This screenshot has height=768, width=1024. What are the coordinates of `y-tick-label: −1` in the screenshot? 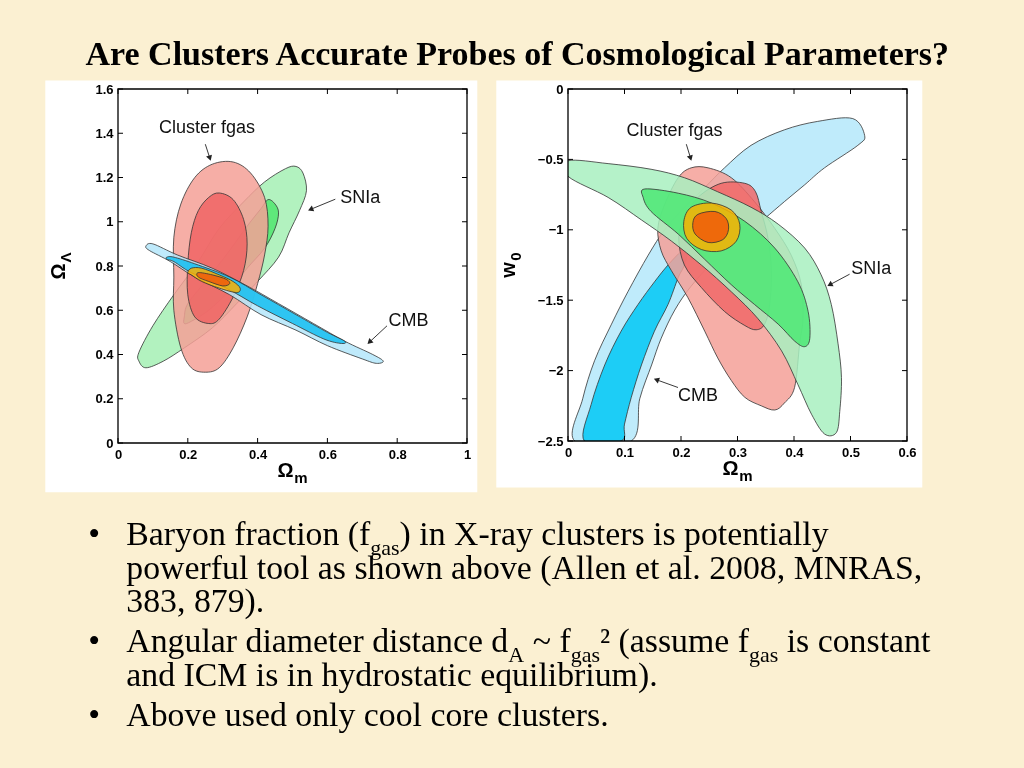 It's located at (556, 230).